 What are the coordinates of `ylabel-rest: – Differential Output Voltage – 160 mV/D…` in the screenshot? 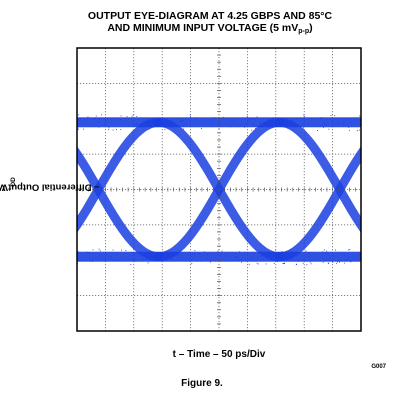 It's located at (50, 187).